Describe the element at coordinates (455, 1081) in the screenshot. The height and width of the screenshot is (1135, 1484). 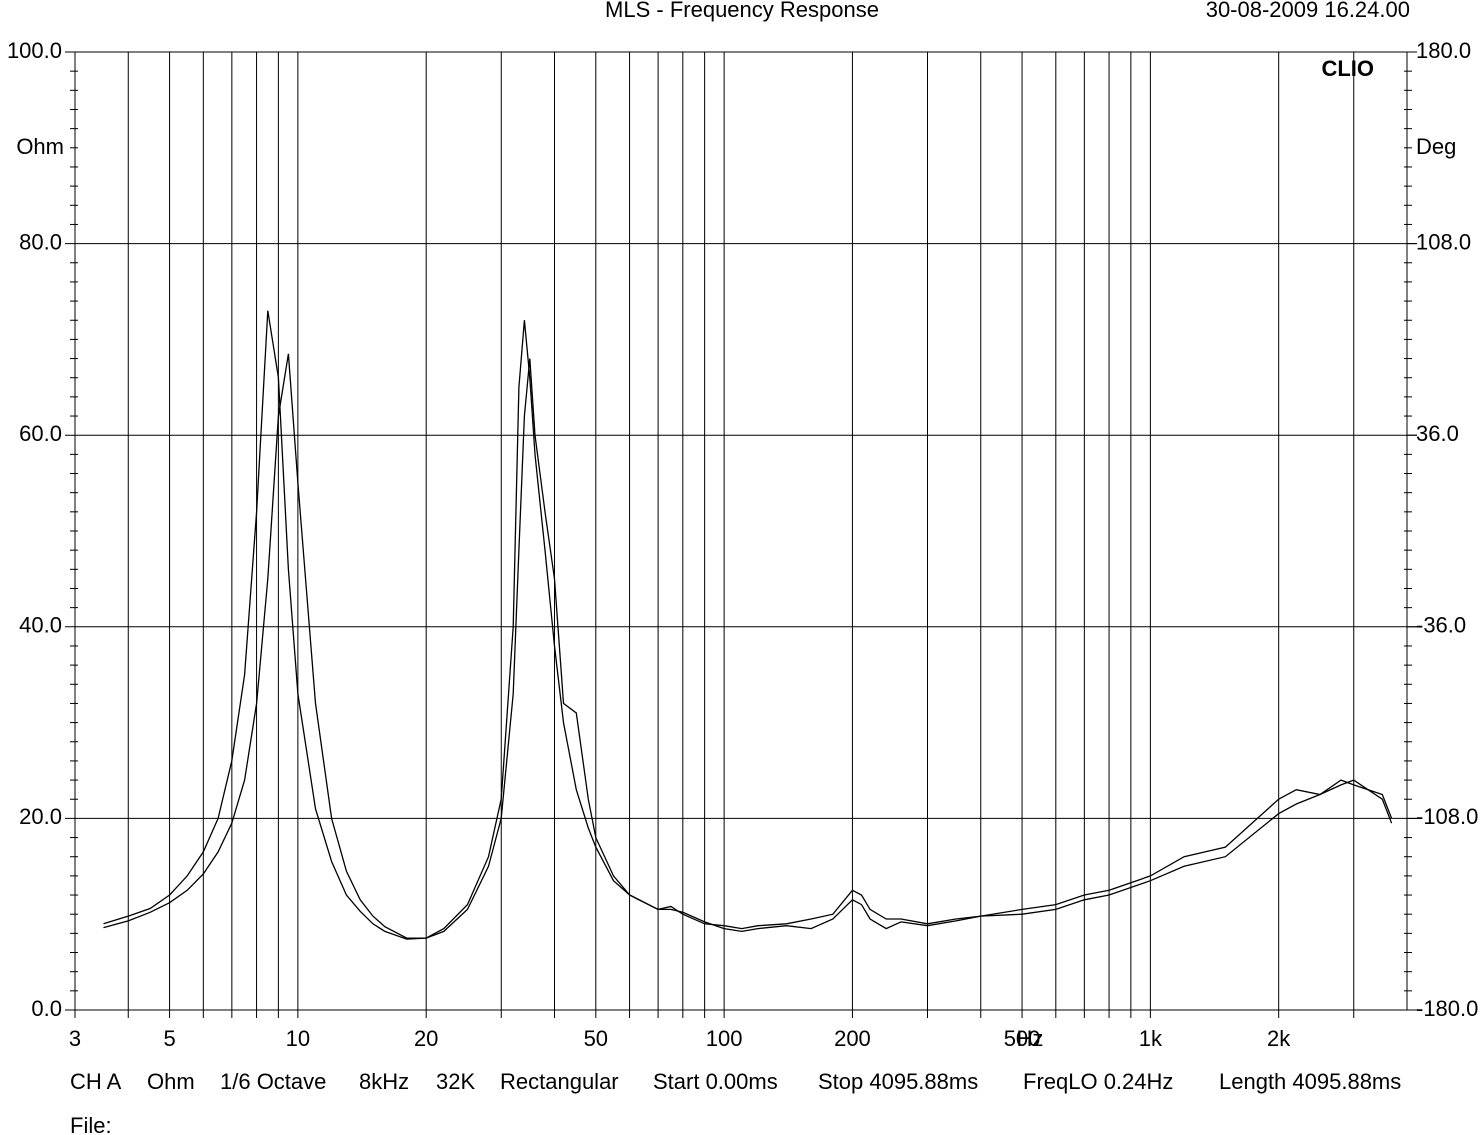
I see `footer-item: 32K` at that location.